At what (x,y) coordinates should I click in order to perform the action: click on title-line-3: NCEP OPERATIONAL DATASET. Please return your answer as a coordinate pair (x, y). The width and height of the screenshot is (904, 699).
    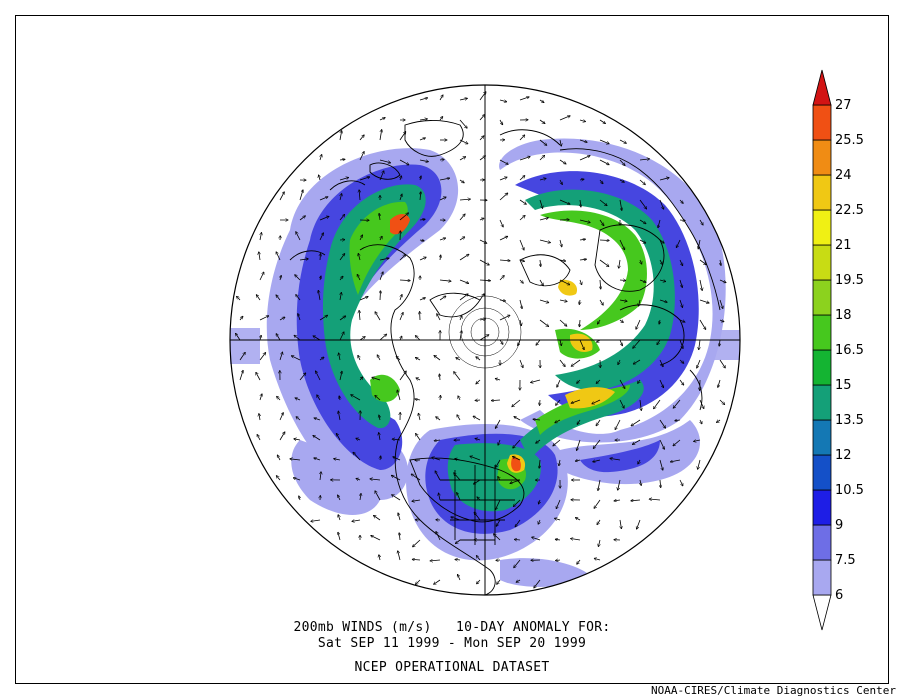
    Looking at the image, I should click on (452, 667).